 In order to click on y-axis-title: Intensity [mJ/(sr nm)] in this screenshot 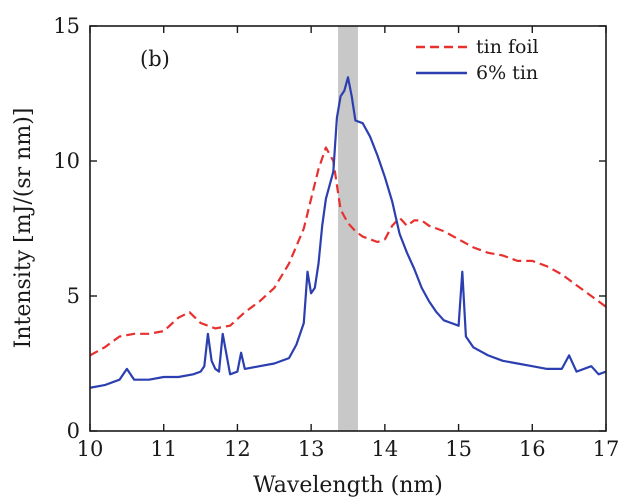, I will do `click(23, 228)`.